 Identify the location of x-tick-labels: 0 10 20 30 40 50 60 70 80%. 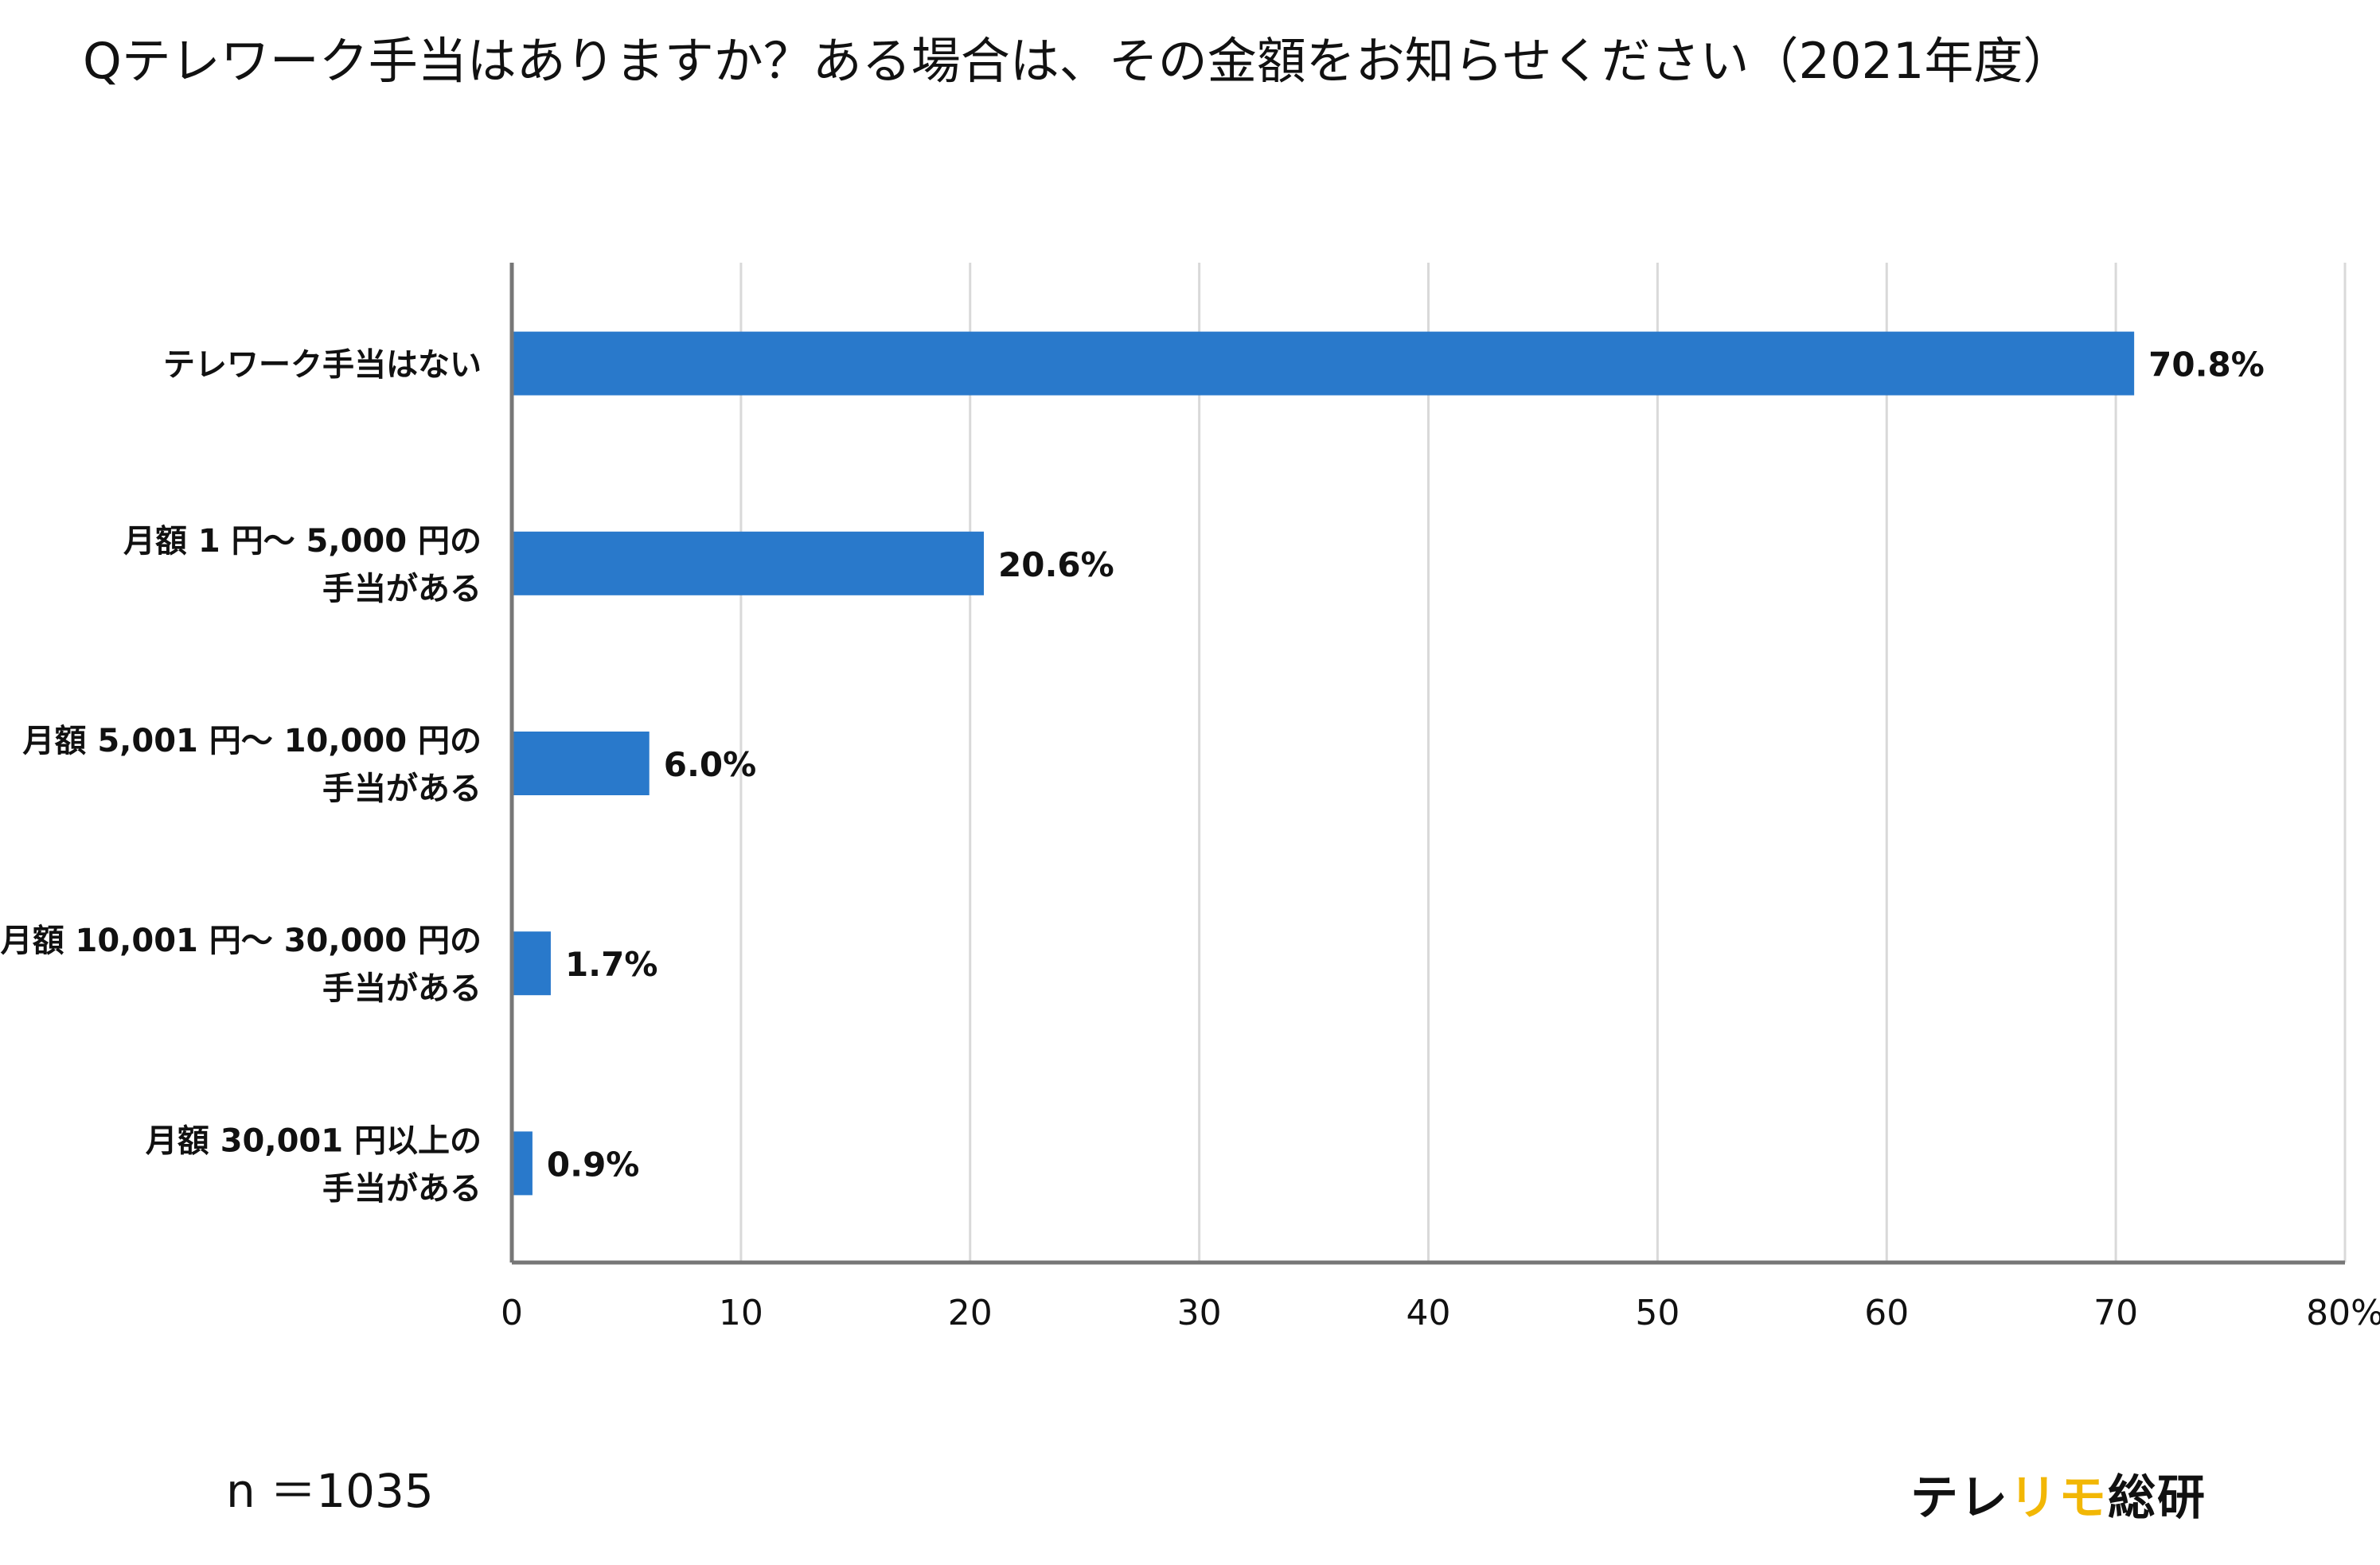
(1440, 1313).